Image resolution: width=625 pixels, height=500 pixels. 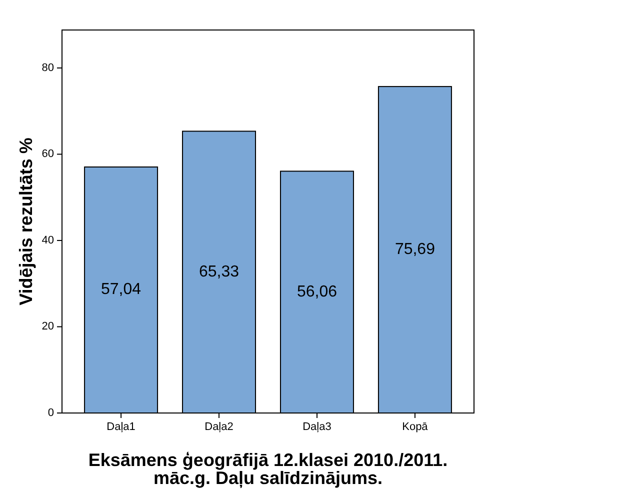 I want to click on data-label: 65,33, so click(x=219, y=271).